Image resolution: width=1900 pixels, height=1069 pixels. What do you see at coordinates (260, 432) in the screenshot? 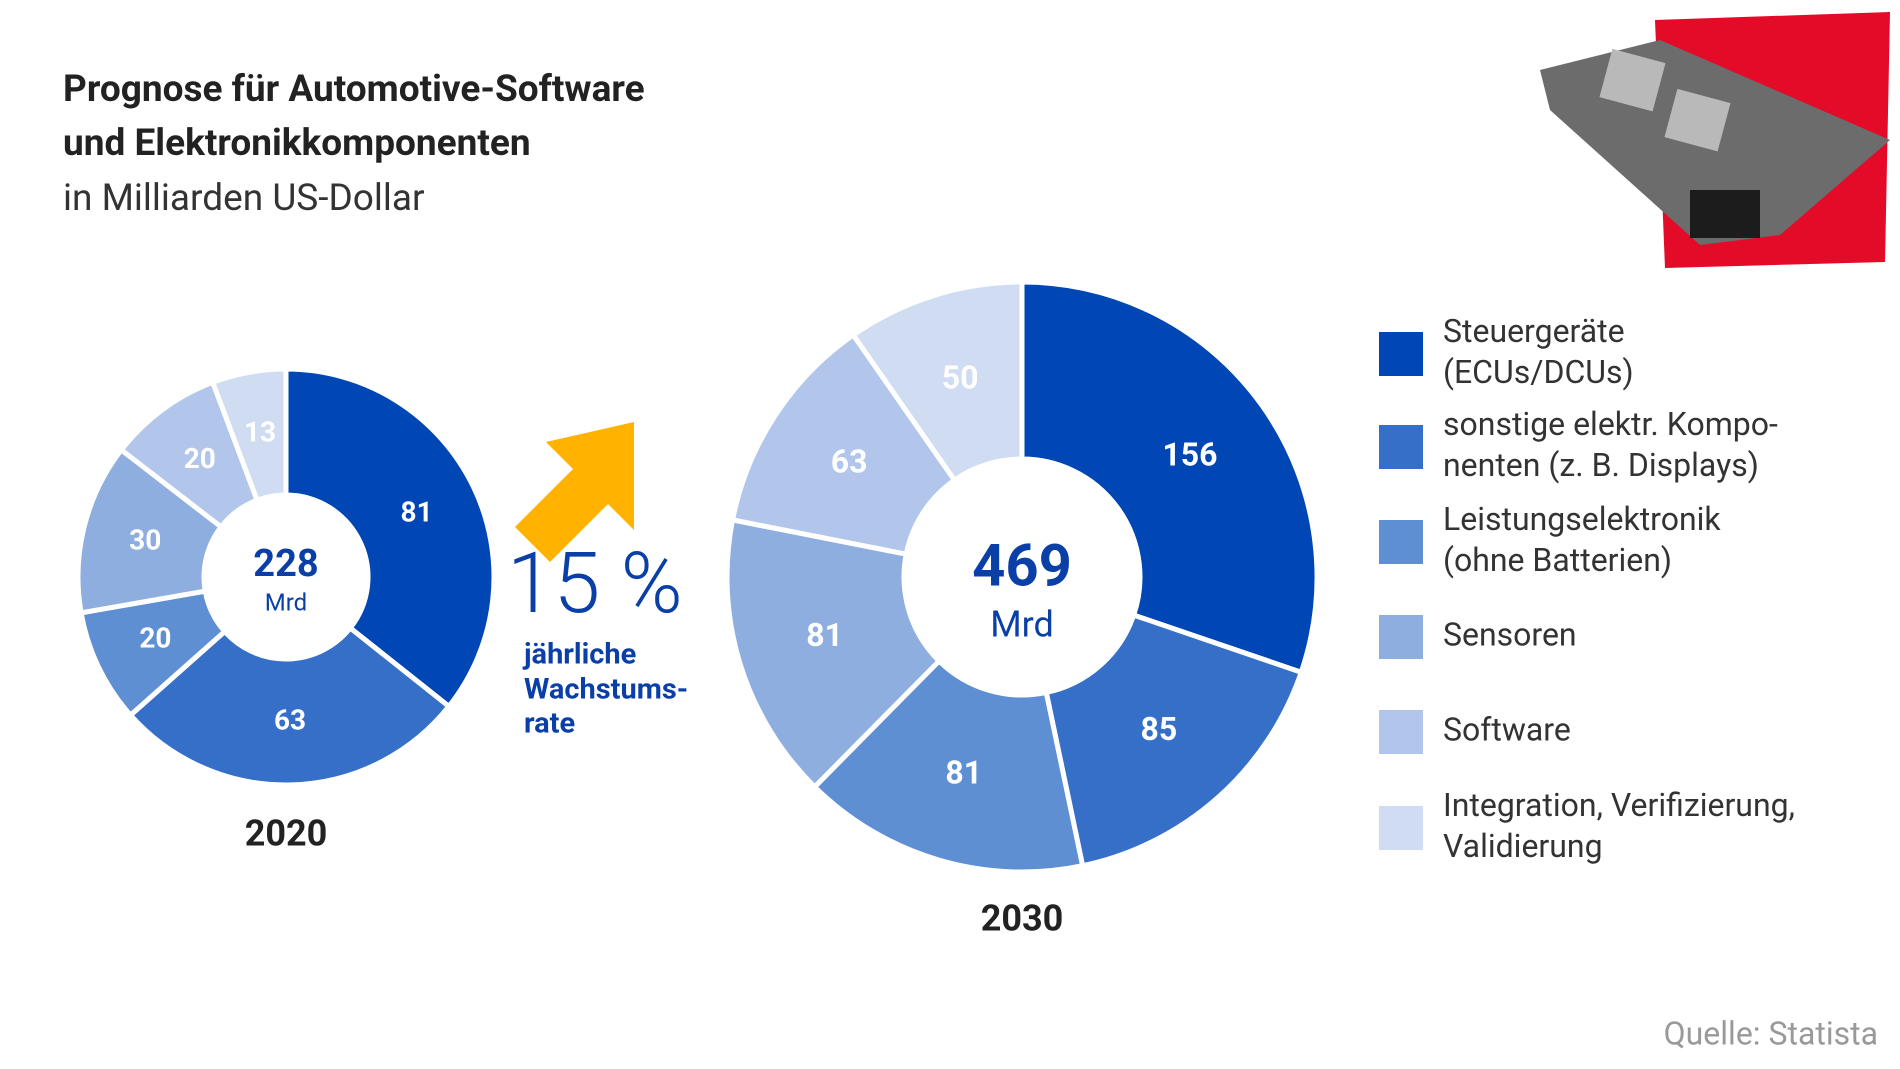
I see `slice-label: 13` at bounding box center [260, 432].